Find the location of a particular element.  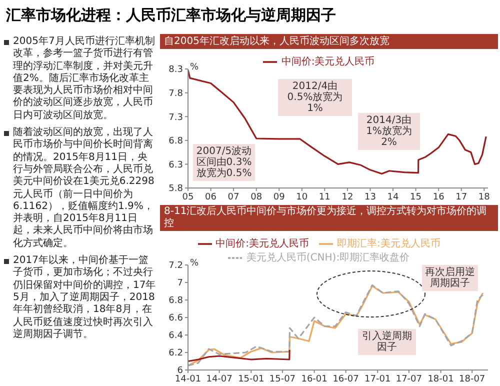

y-tick-label: 6.3 is located at coordinates (175, 165).